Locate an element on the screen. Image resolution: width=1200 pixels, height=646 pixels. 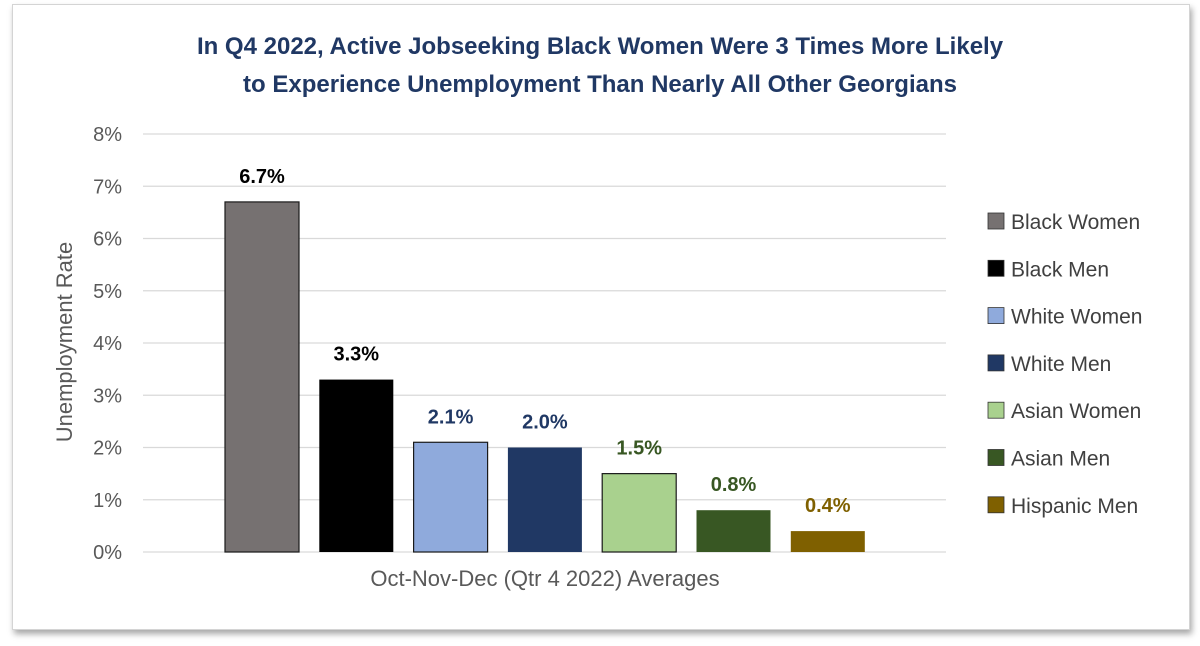
data-label-black-women: 6.7% is located at coordinates (262, 177).